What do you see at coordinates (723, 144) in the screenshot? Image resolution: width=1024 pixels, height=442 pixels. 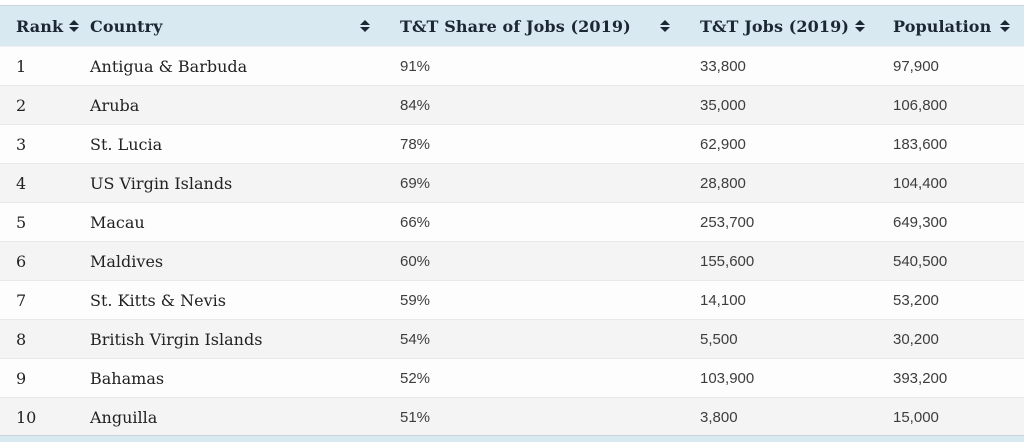 I see `cell-jobs: 62,900` at bounding box center [723, 144].